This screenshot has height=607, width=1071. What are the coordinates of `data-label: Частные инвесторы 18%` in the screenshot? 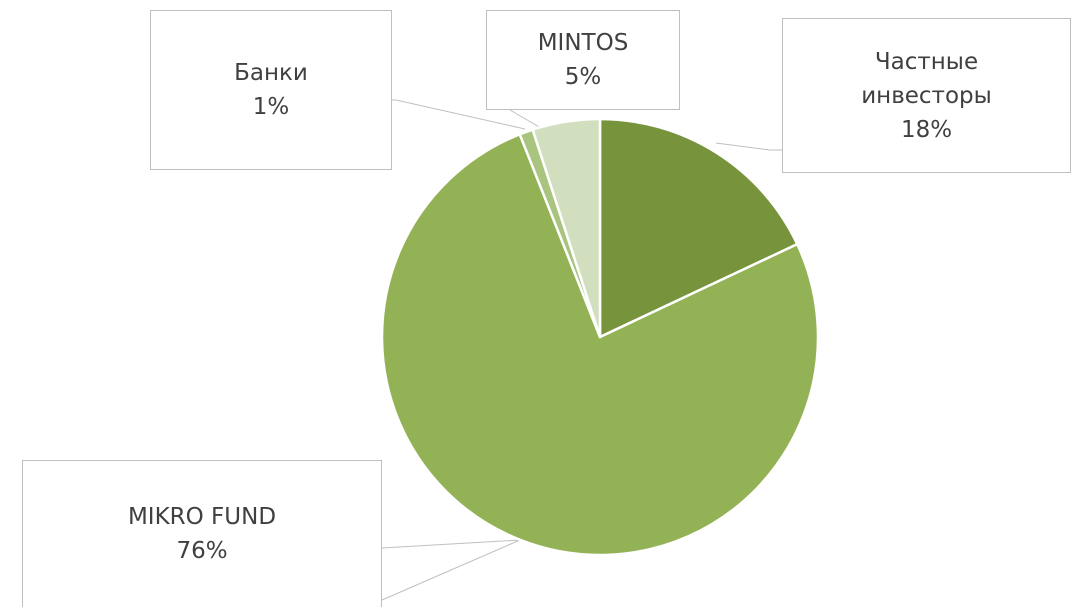 It's located at (926, 95).